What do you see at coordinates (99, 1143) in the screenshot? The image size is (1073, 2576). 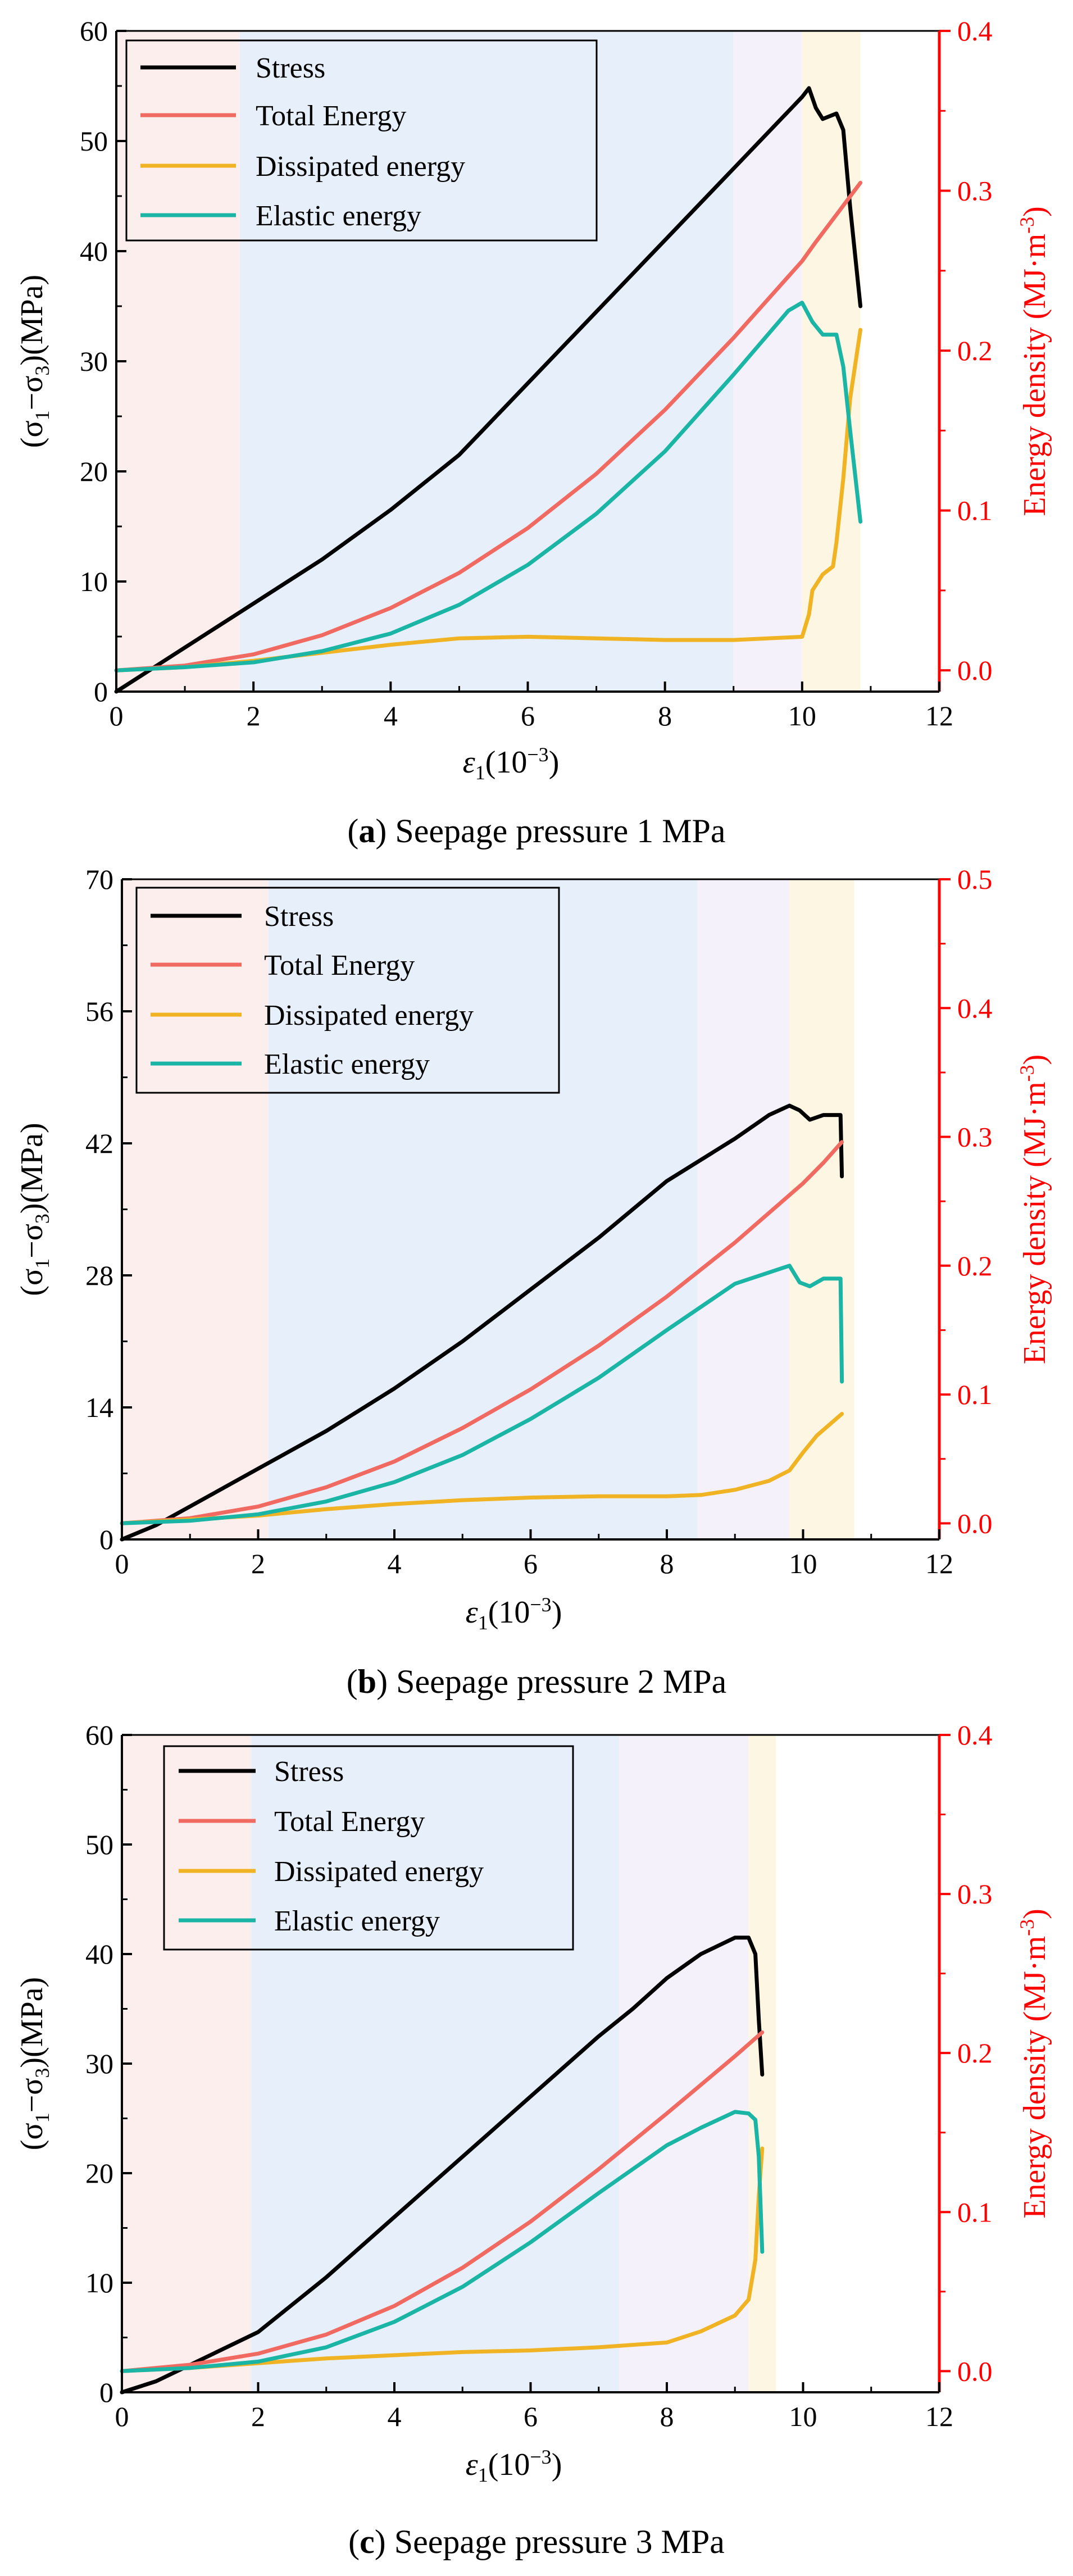 I see `y-tick-label: 42` at bounding box center [99, 1143].